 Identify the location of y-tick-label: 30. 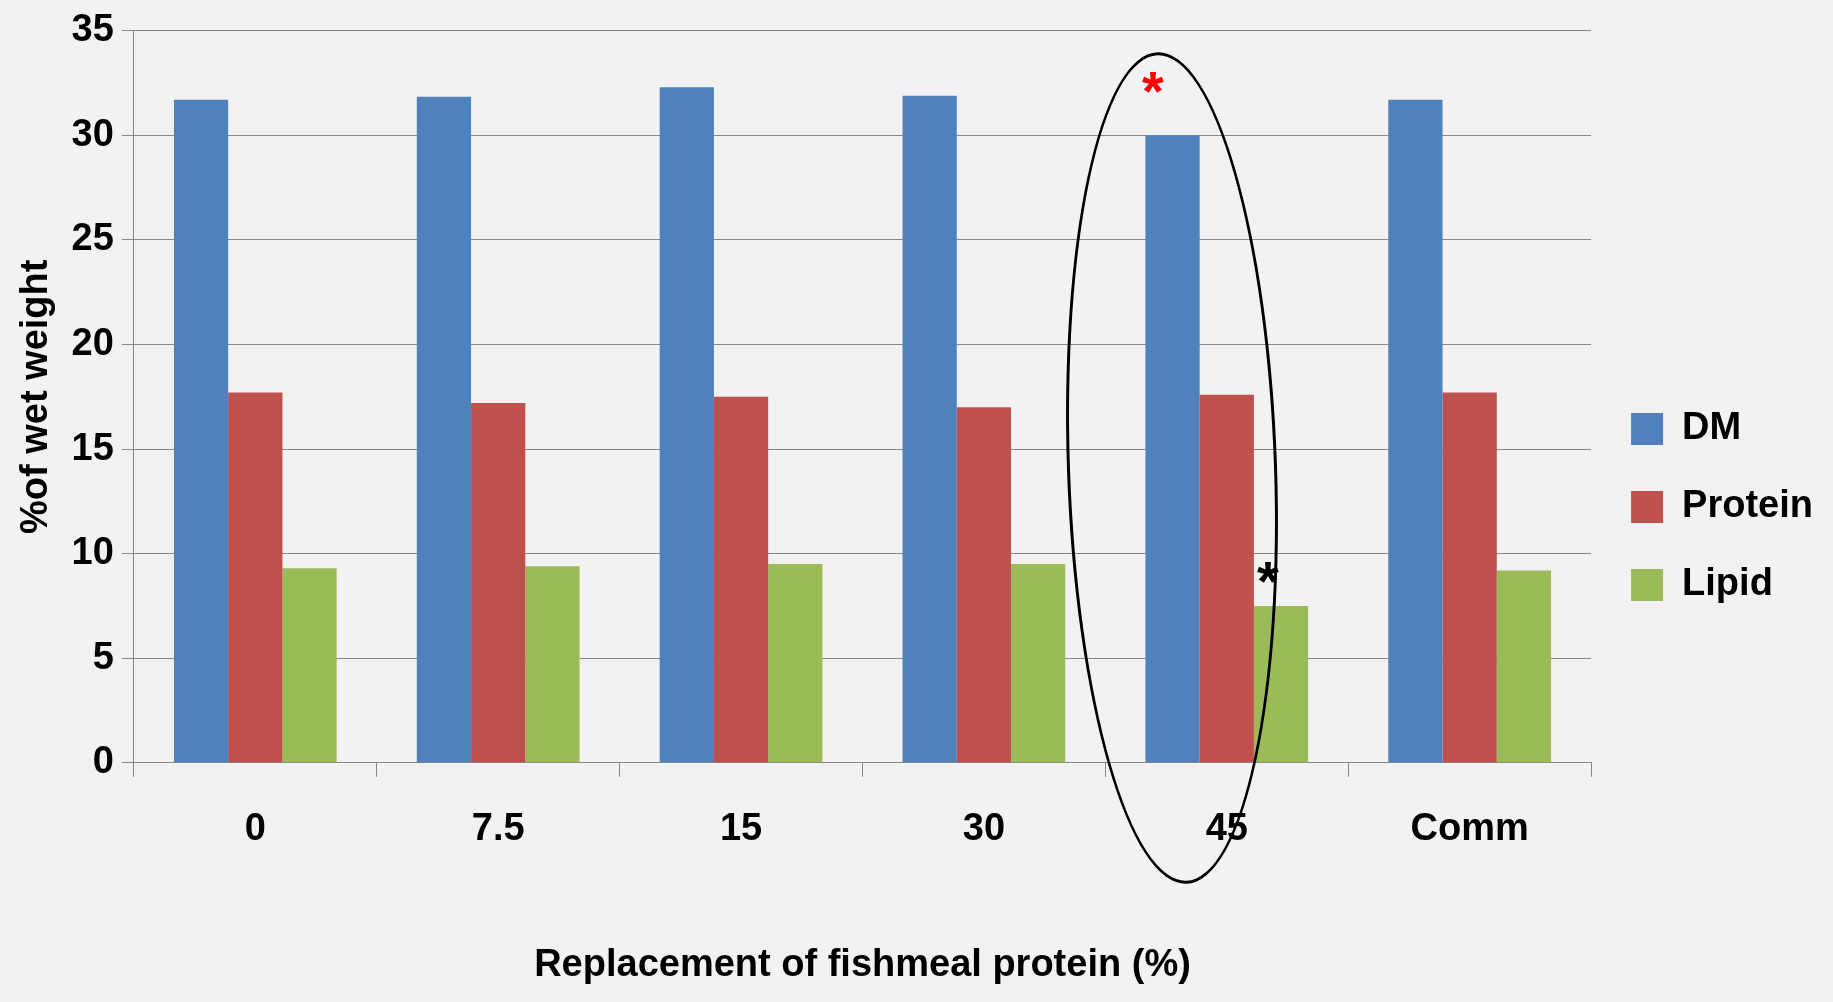
(92, 132).